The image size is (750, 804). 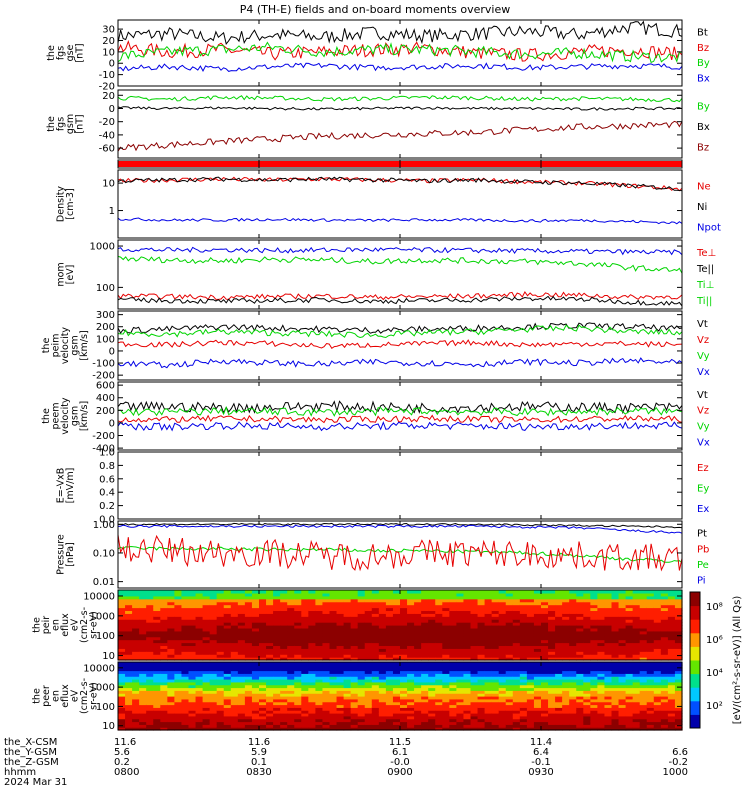 What do you see at coordinates (102, 247) in the screenshot?
I see `y-tick-label: 1000` at bounding box center [102, 247].